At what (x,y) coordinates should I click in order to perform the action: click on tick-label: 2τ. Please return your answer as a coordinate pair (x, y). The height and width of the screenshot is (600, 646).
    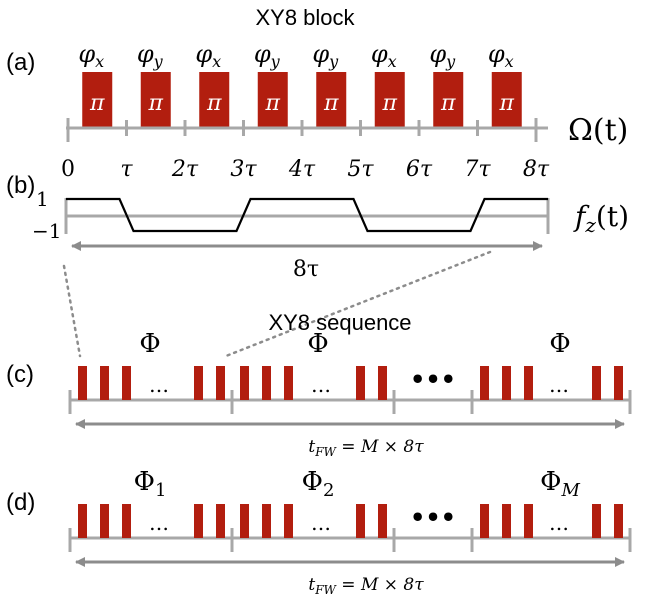
    Looking at the image, I should click on (185, 169).